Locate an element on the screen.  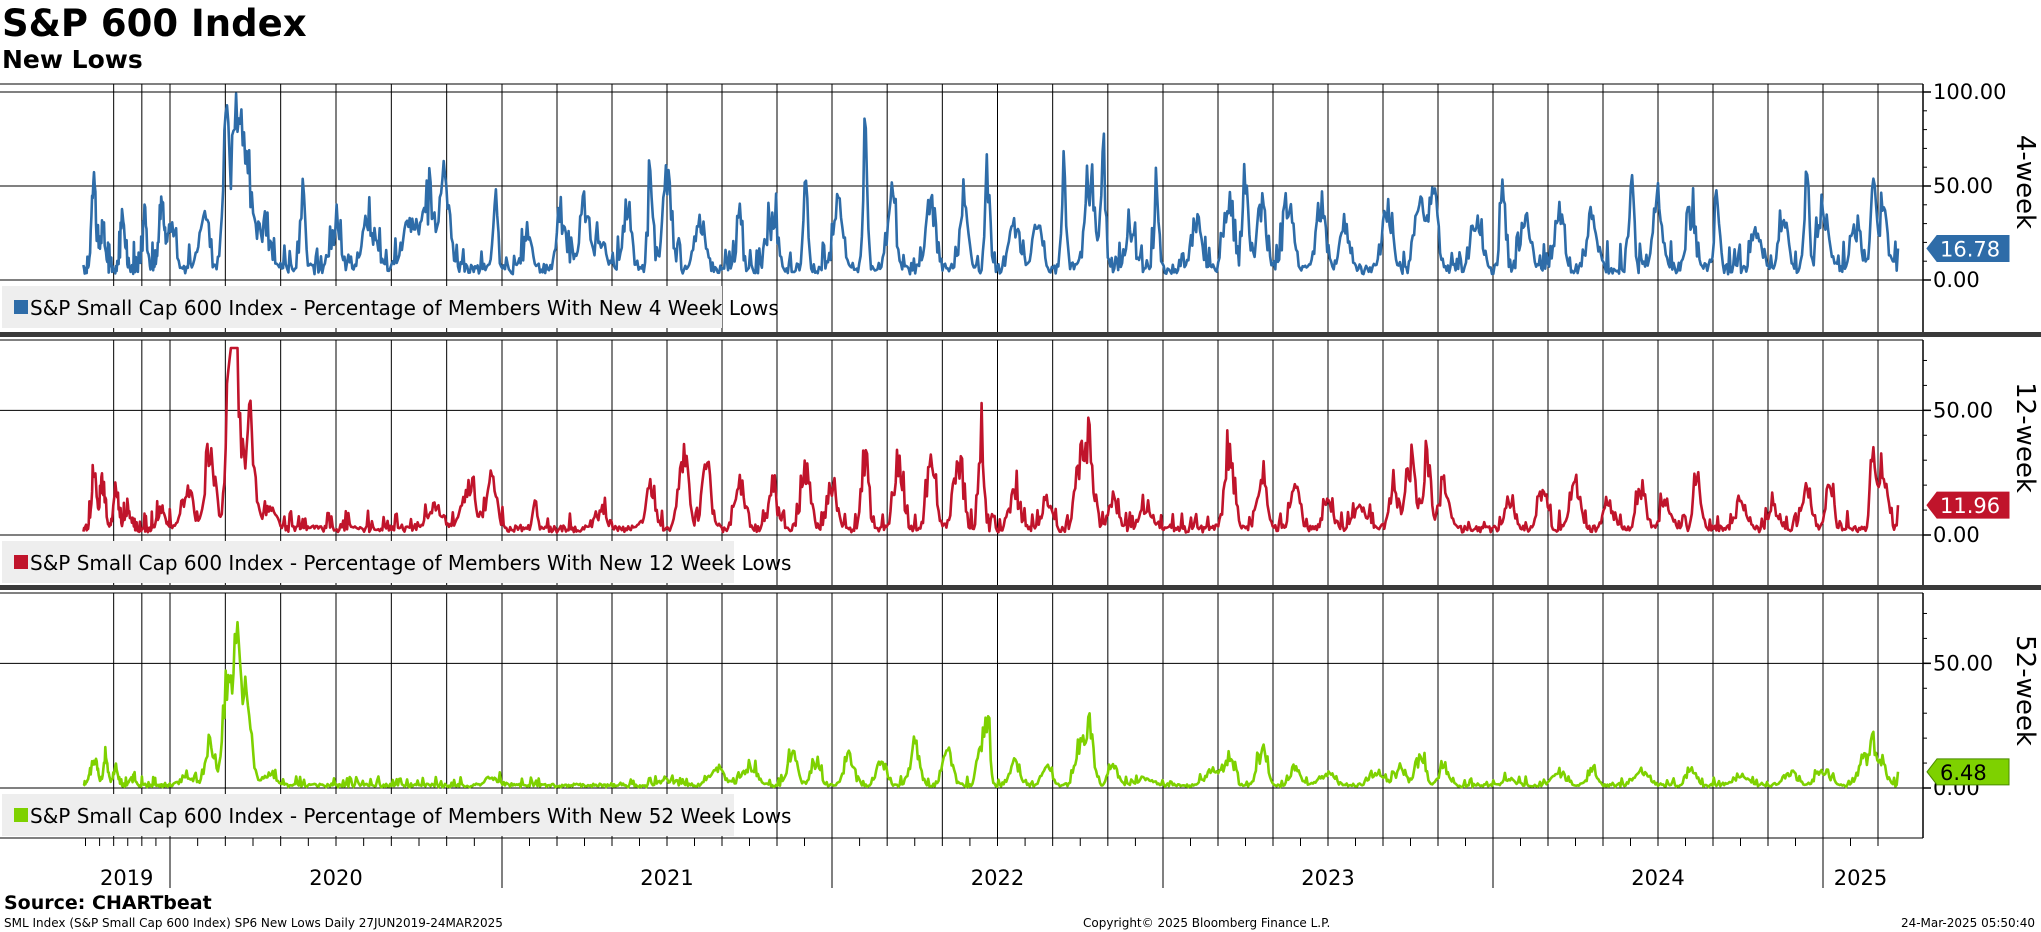
page-title: S&P 600 Index is located at coordinates (154, 23).